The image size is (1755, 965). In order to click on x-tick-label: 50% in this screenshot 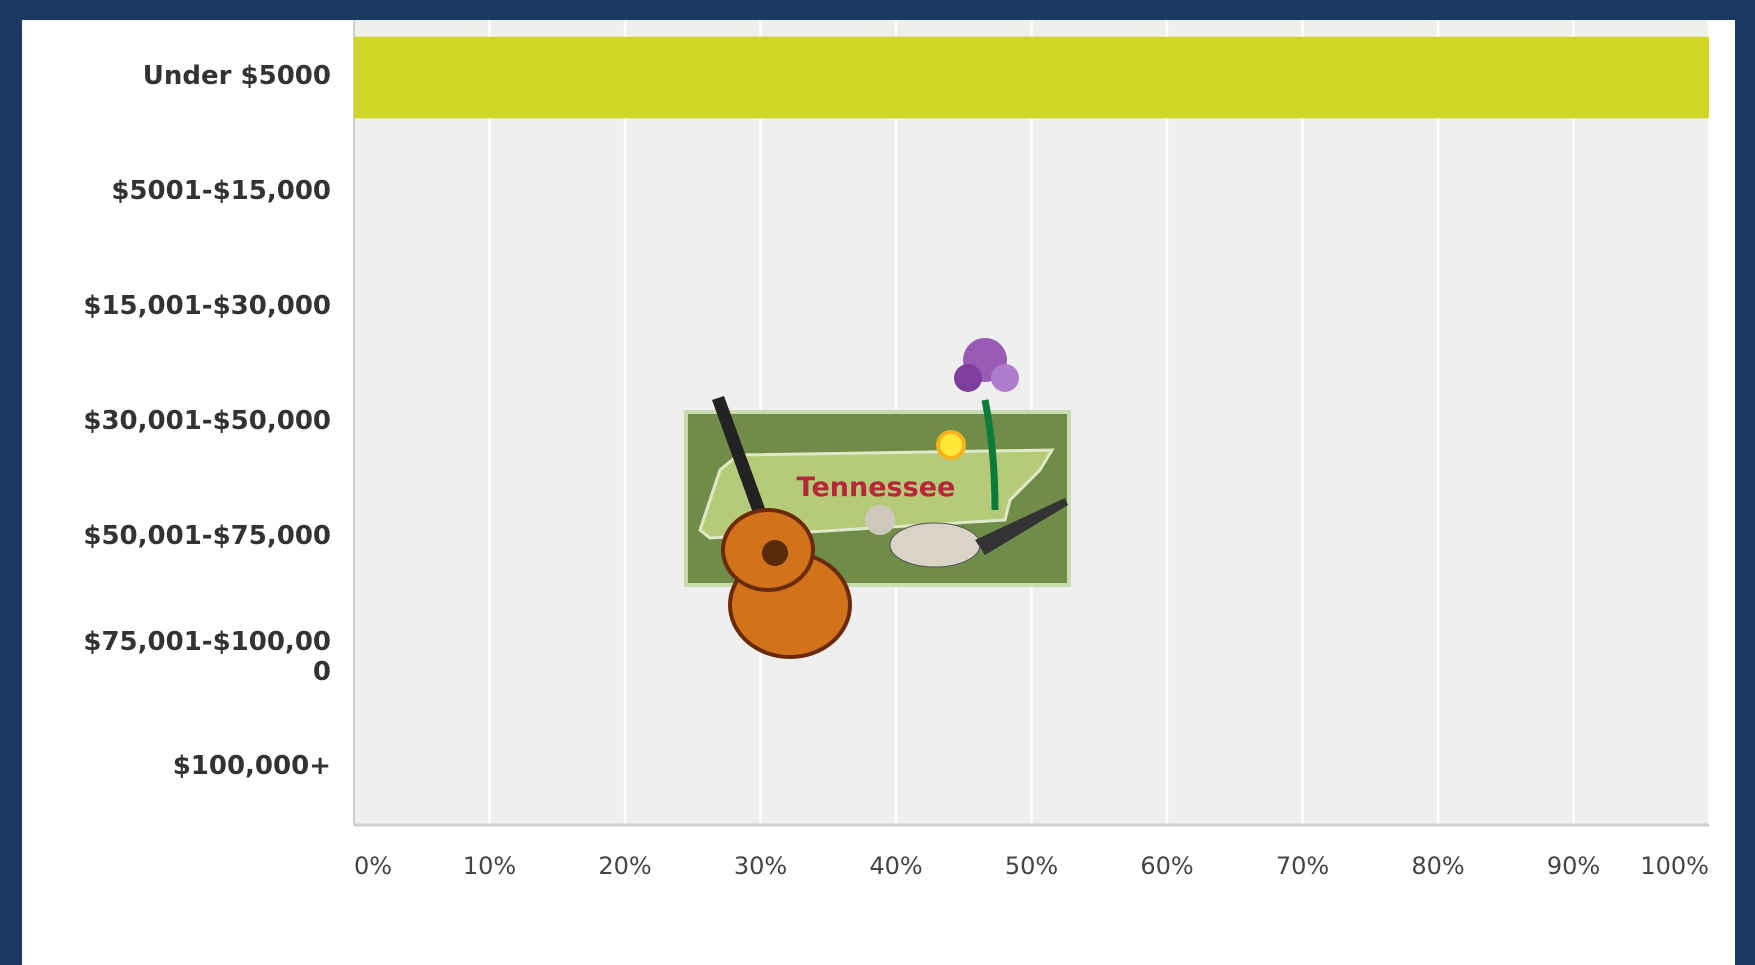, I will do `click(1031, 866)`.